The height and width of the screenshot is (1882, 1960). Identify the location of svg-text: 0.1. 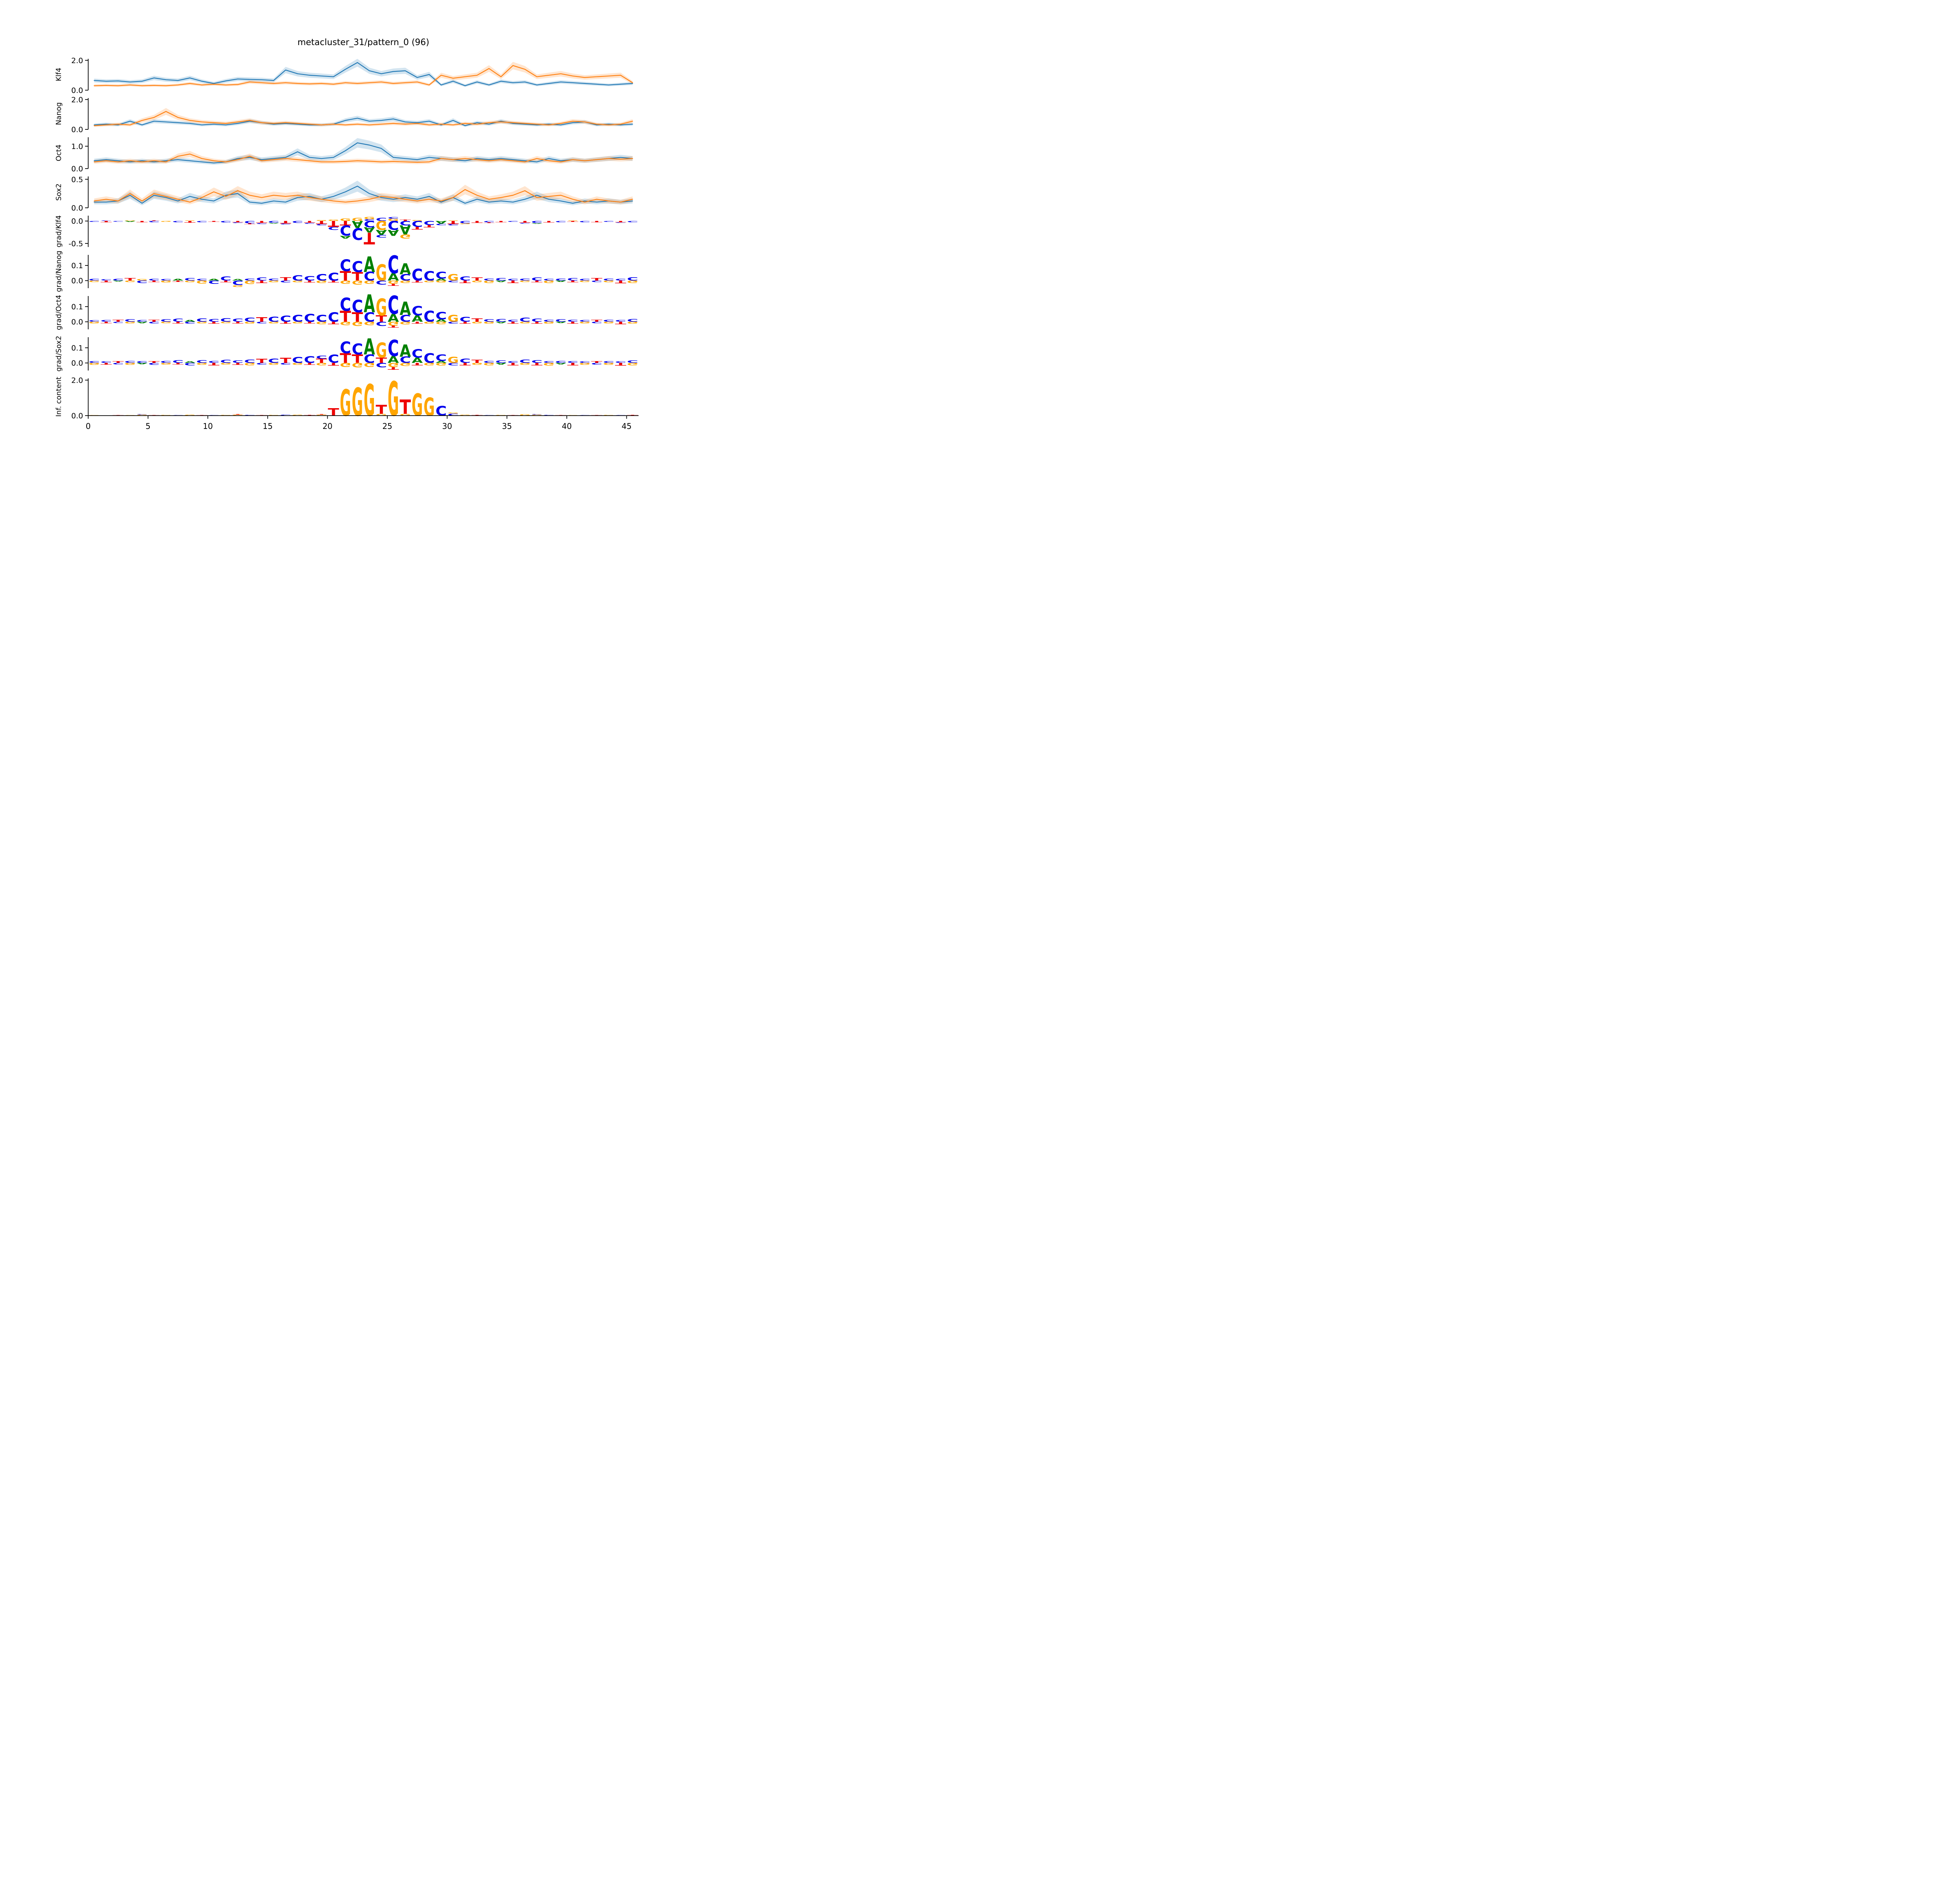
(77, 266).